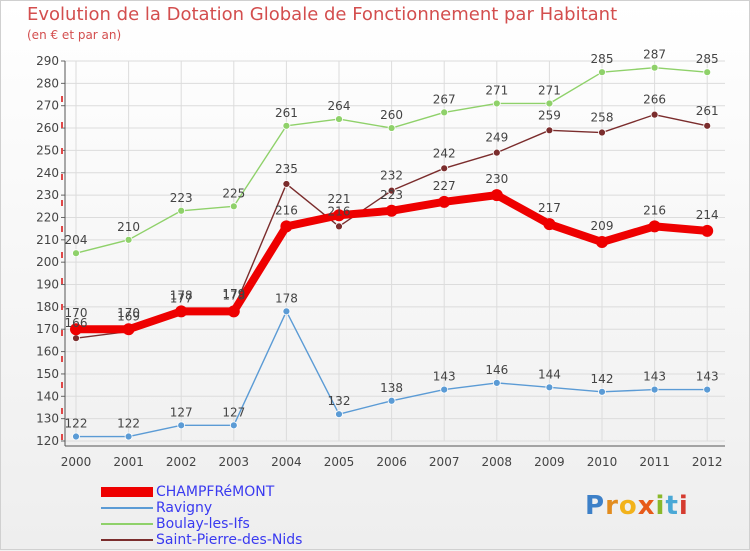  What do you see at coordinates (76, 424) in the screenshot?
I see `data-label: 122` at bounding box center [76, 424].